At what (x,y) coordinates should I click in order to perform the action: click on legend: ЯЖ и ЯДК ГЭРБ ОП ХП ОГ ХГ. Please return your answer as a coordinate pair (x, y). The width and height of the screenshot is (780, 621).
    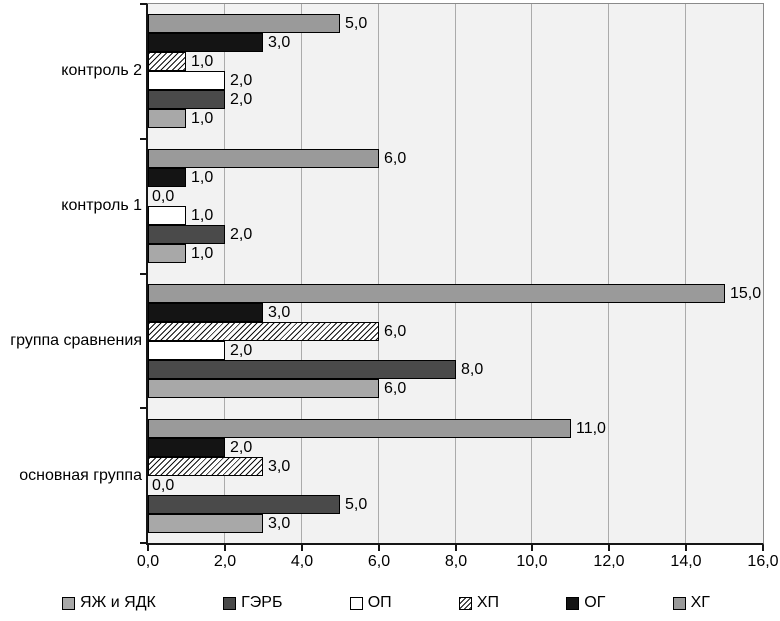
    Looking at the image, I should click on (386, 603).